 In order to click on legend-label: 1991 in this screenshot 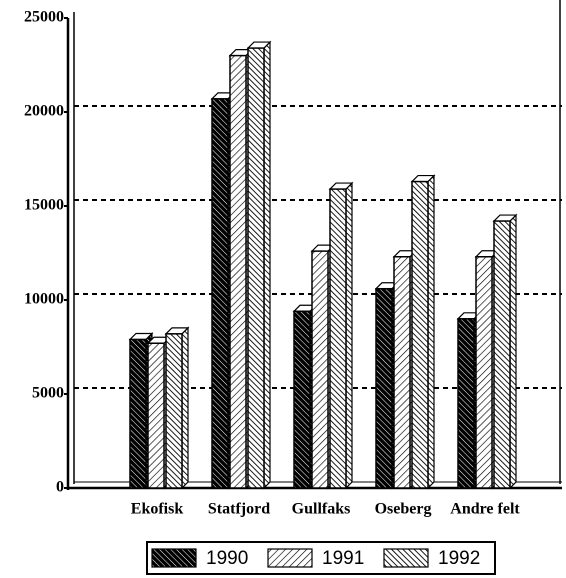, I will do `click(343, 558)`.